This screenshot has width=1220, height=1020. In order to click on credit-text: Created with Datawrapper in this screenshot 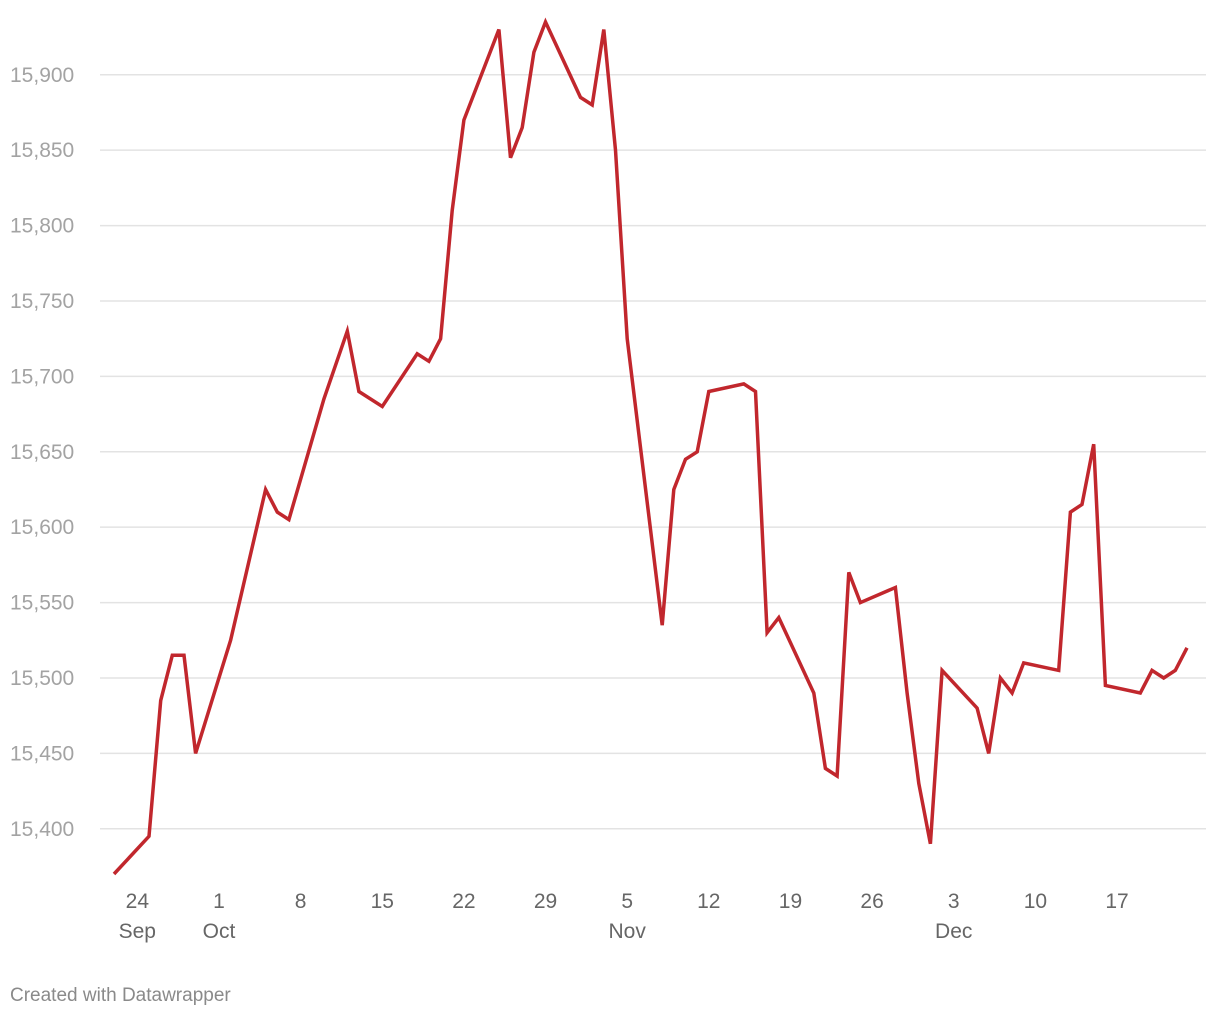, I will do `click(120, 995)`.